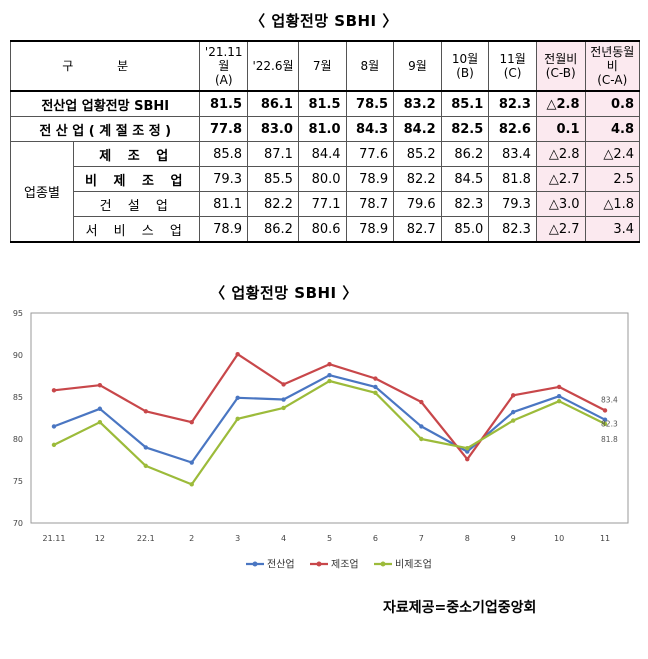 Image resolution: width=648 pixels, height=659 pixels. I want to click on table-cell: 82.2, so click(417, 179).